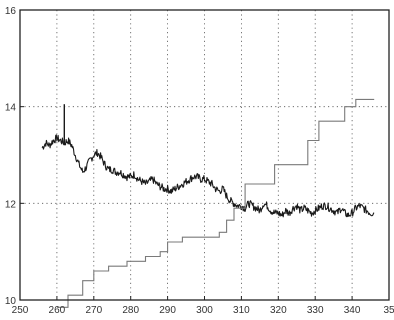 The height and width of the screenshot is (320, 394). What do you see at coordinates (20, 310) in the screenshot?
I see `x-tick-label: 250` at bounding box center [20, 310].